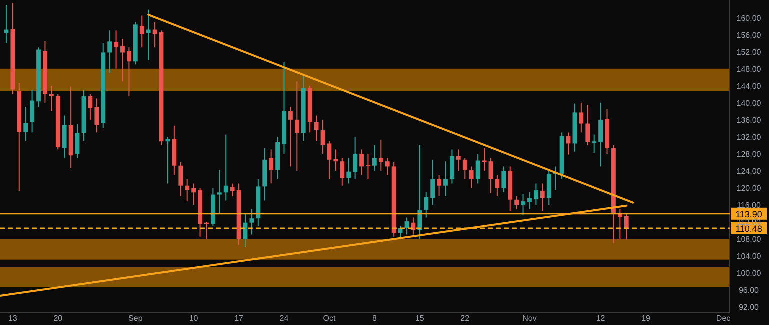 The width and height of the screenshot is (769, 325). Describe the element at coordinates (723, 318) in the screenshot. I see `x-tick-label: Dec` at that location.